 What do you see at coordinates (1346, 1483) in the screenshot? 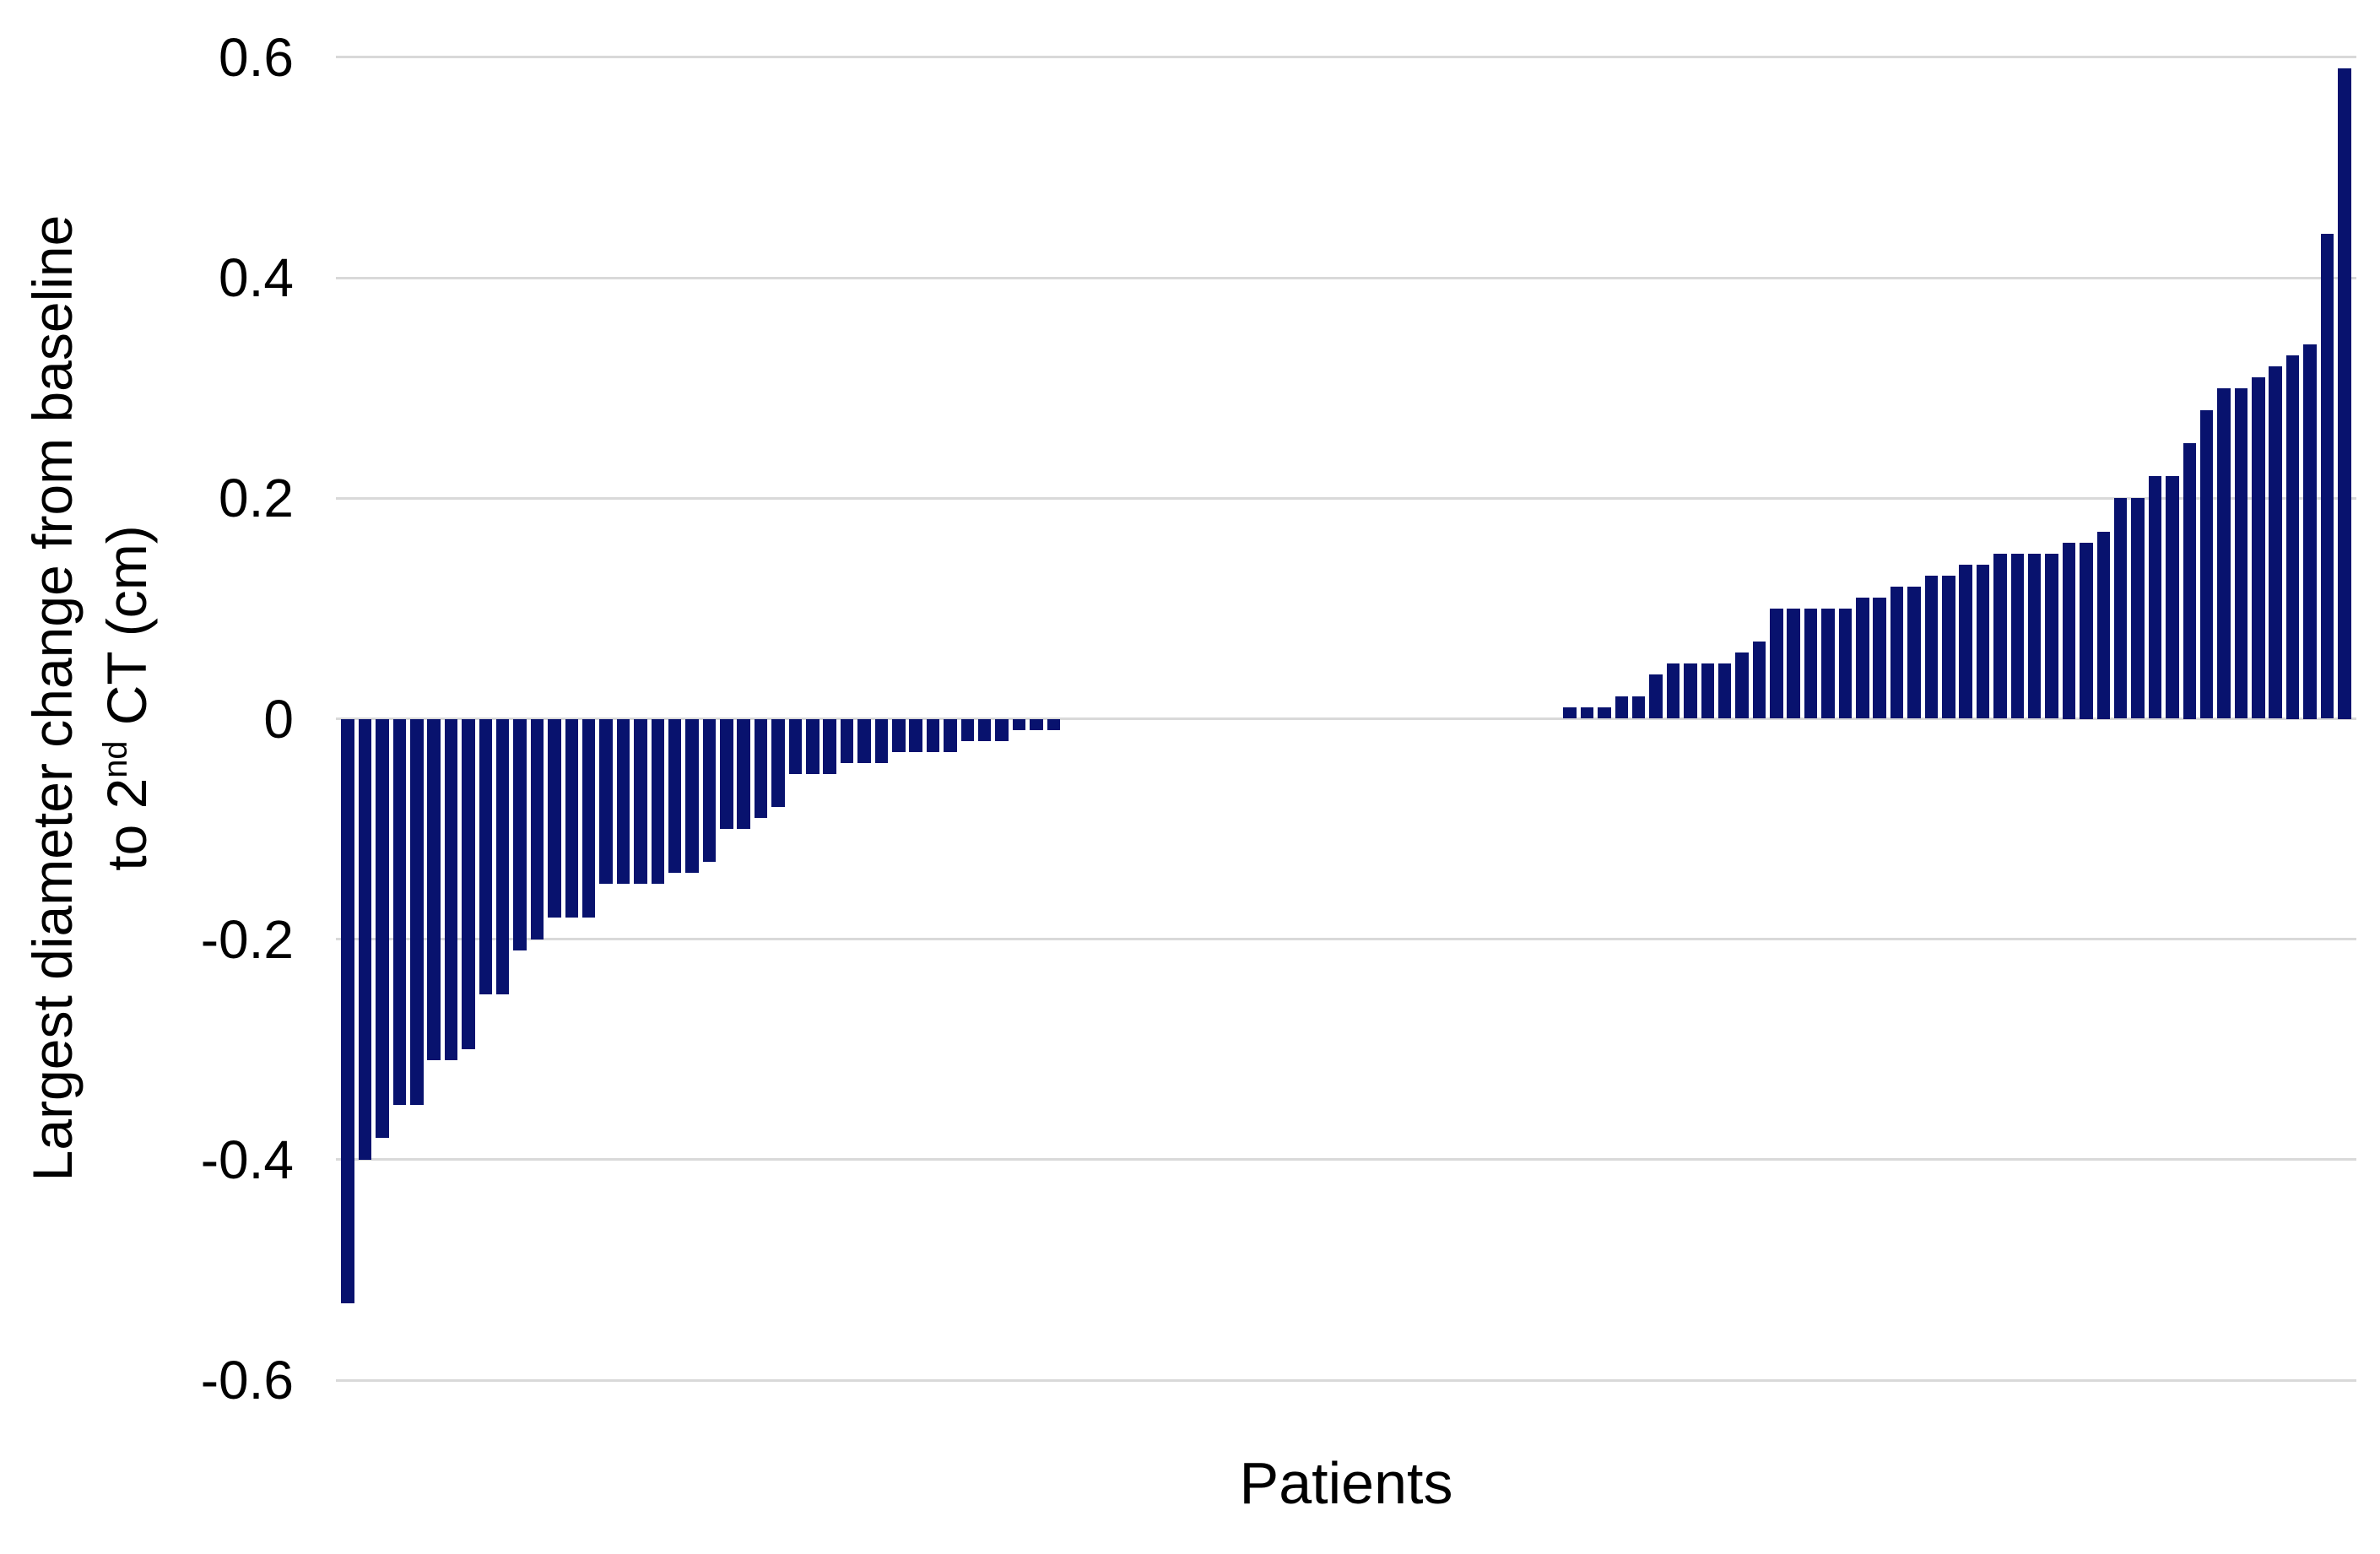
I see `x-axis-title: Patients` at bounding box center [1346, 1483].